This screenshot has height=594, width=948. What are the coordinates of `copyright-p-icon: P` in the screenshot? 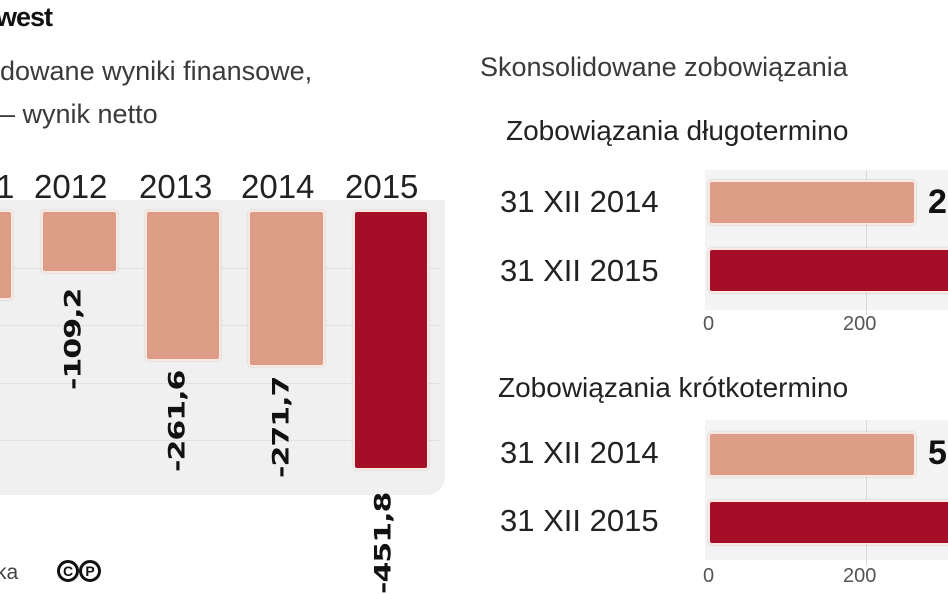 It's located at (90, 571).